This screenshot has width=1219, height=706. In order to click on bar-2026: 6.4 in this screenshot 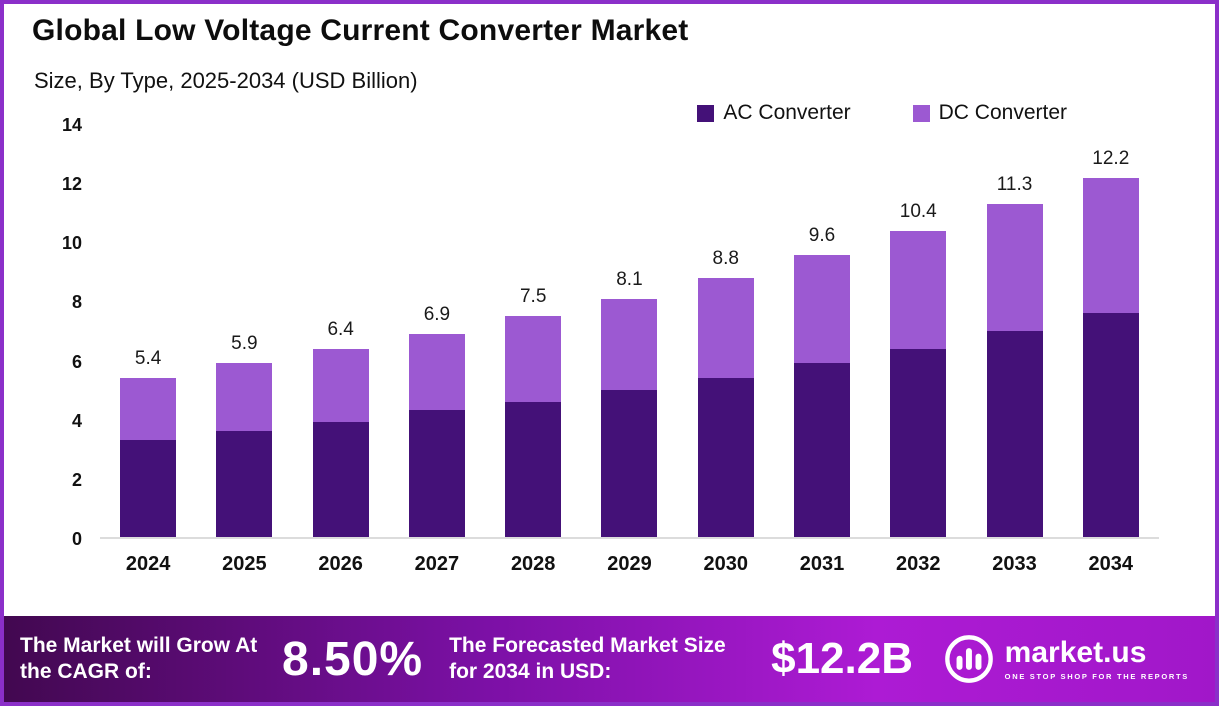, I will do `click(341, 331)`.